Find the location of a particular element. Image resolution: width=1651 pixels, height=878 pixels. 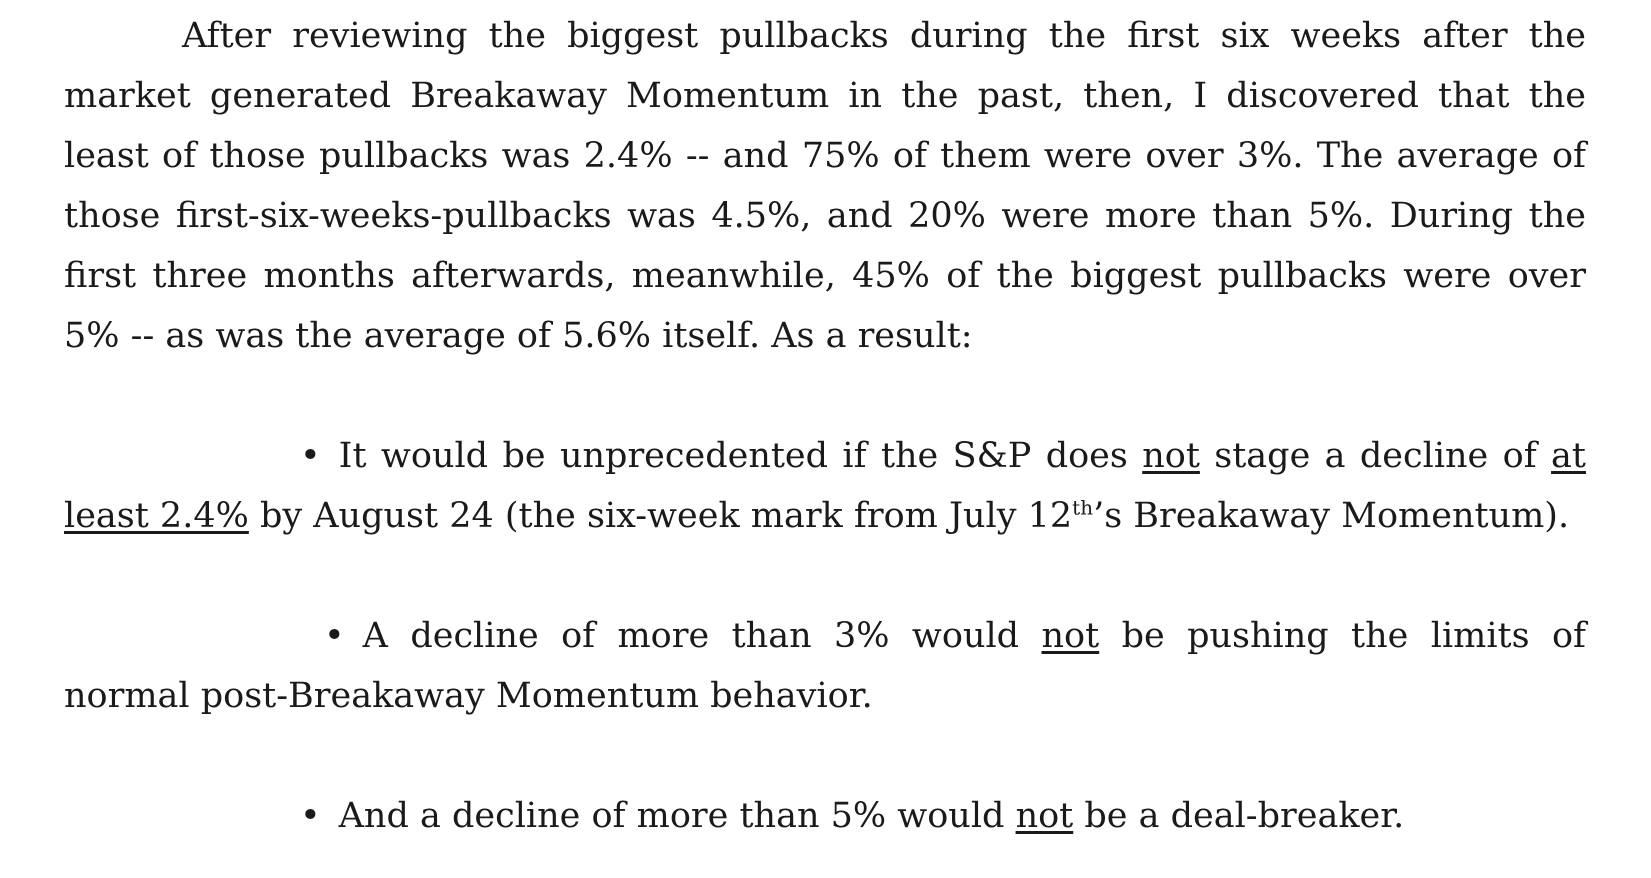

bullet-1-underline-not: not is located at coordinates (1171, 456).